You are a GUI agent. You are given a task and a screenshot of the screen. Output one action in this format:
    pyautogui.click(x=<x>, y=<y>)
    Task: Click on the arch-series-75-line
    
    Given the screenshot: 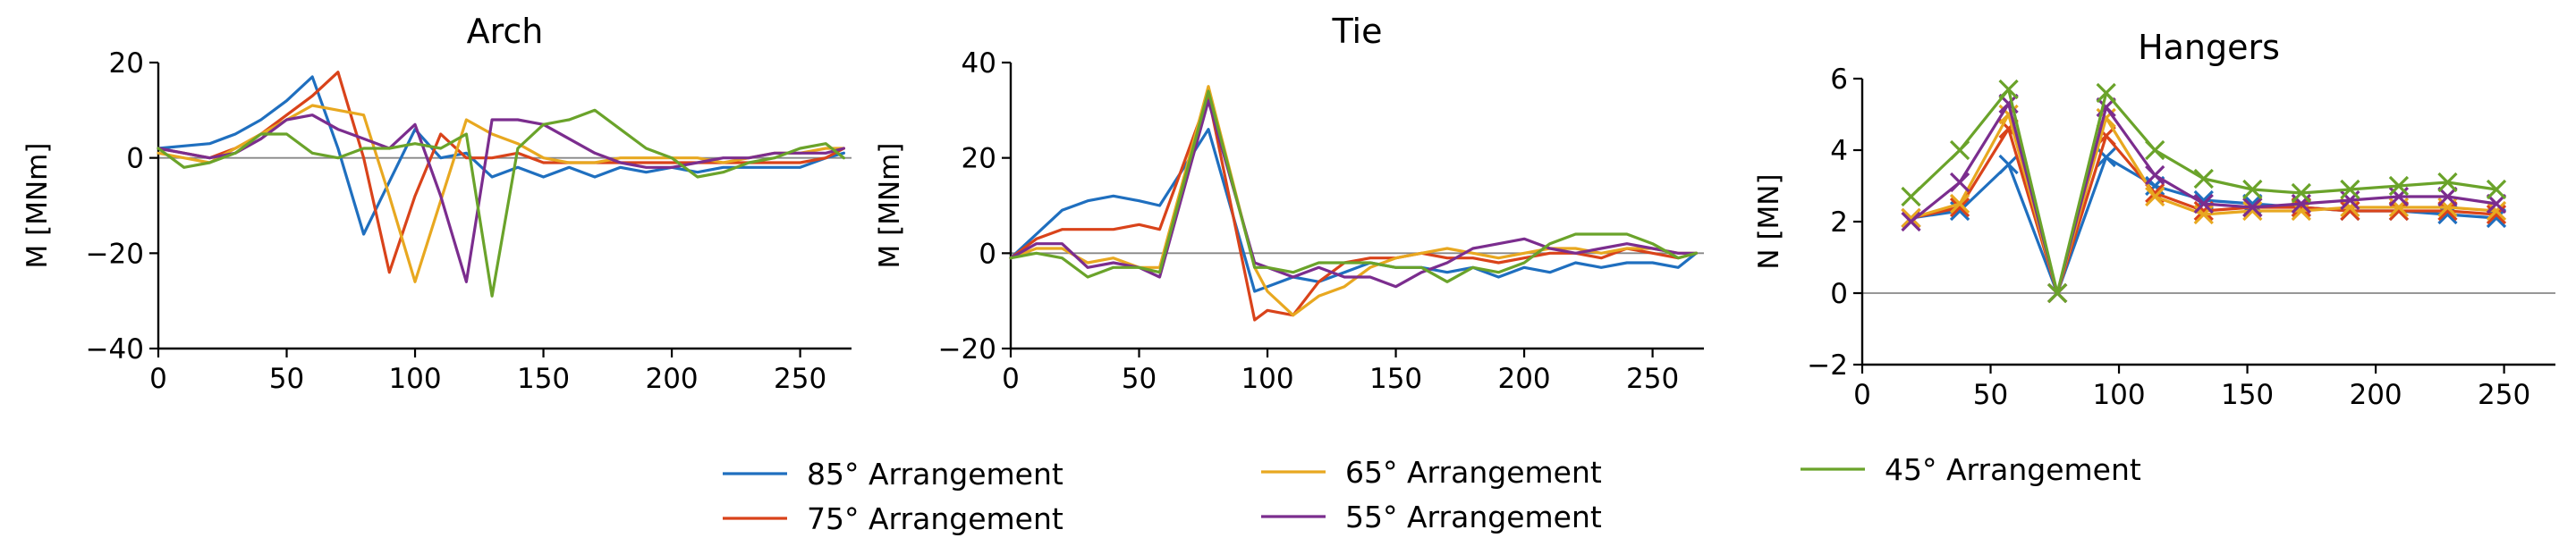 What is the action you would take?
    pyautogui.click(x=501, y=172)
    